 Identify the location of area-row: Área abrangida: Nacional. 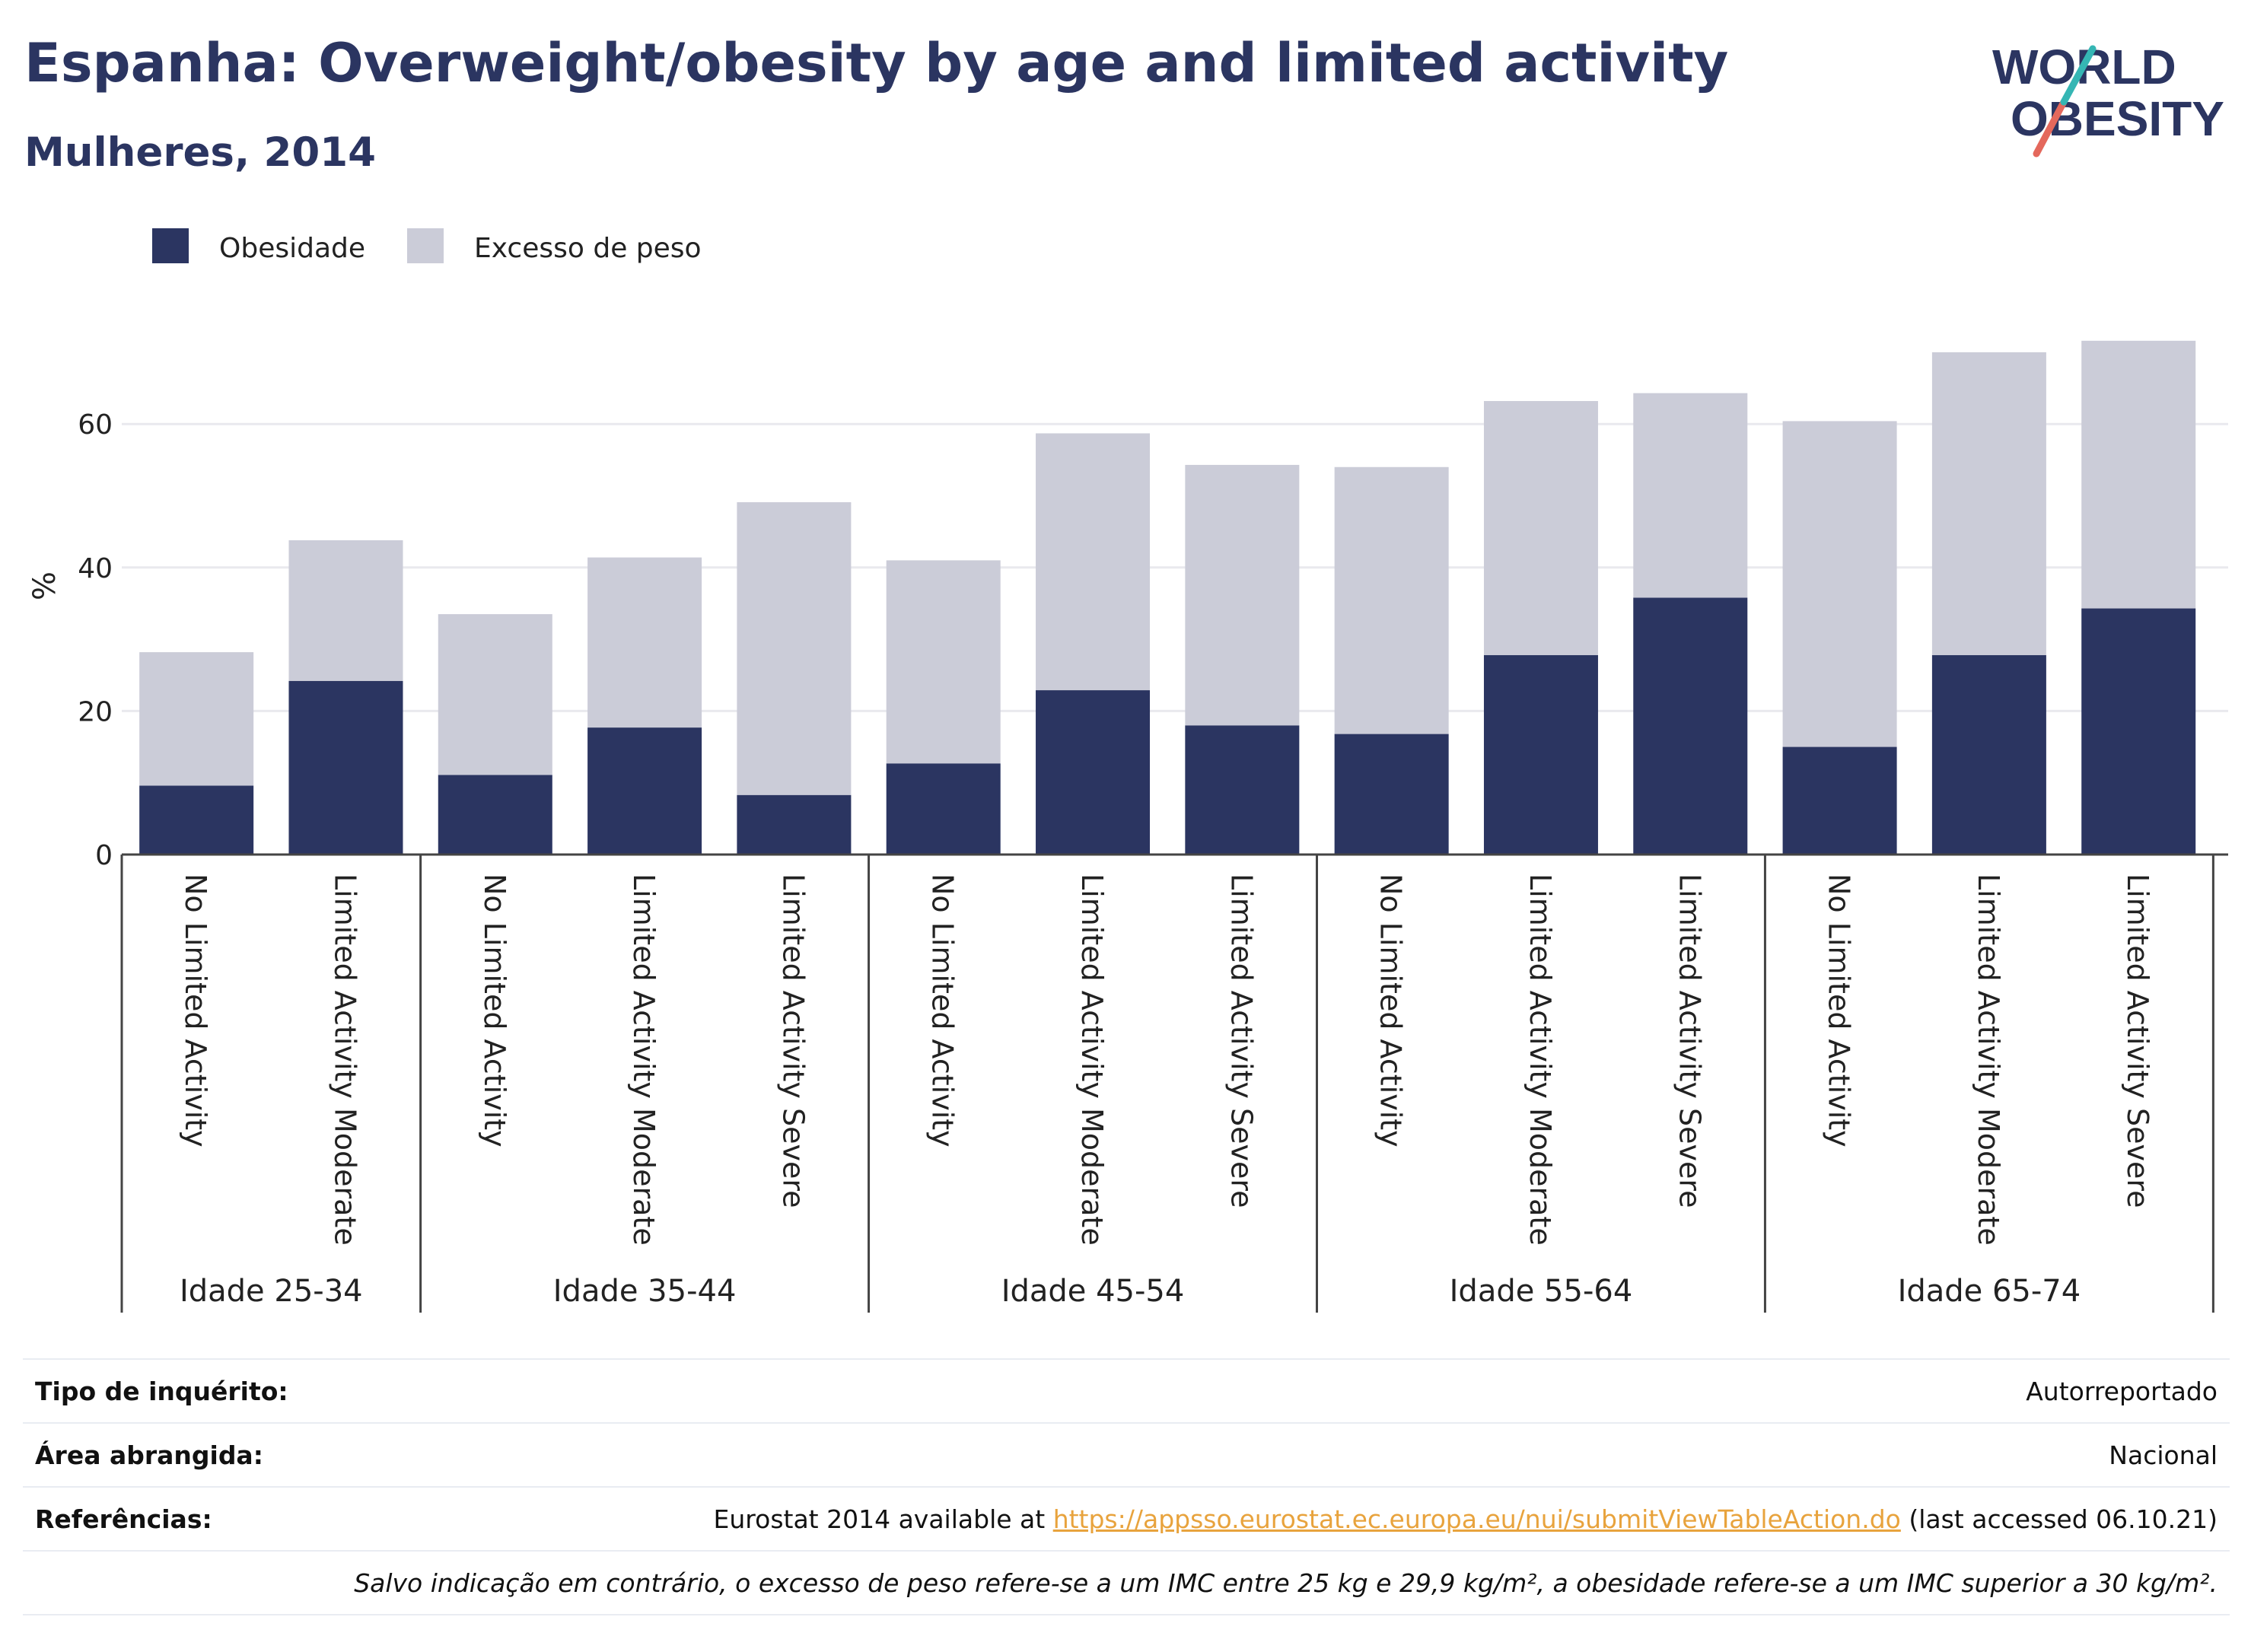
(1126, 1454).